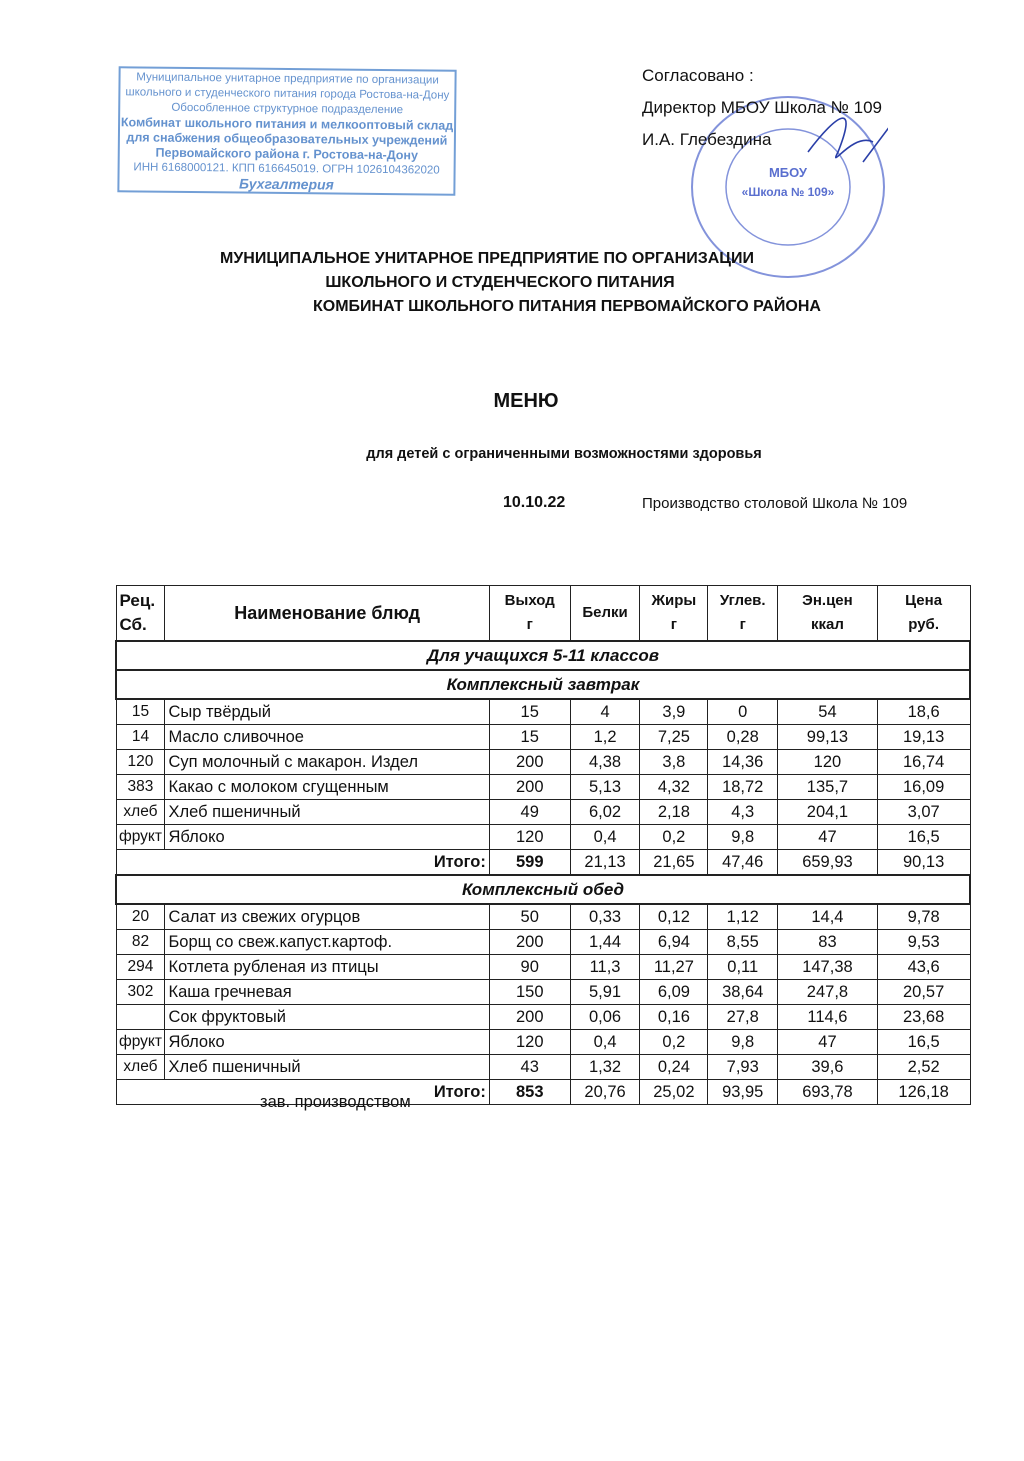 This screenshot has height=1461, width=1024. I want to click on total-row: Итого: 599 21,13 21,65 47,46 659,93 90,13, so click(543, 862).